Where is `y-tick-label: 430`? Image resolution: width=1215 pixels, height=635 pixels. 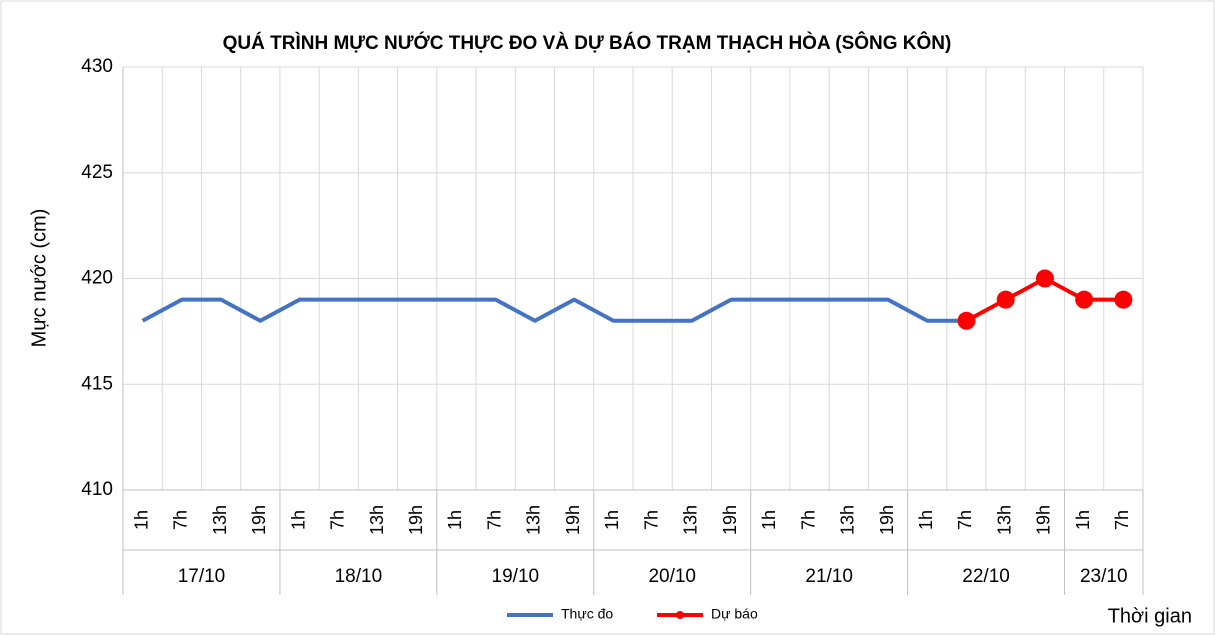
y-tick-label: 430 is located at coordinates (97, 66).